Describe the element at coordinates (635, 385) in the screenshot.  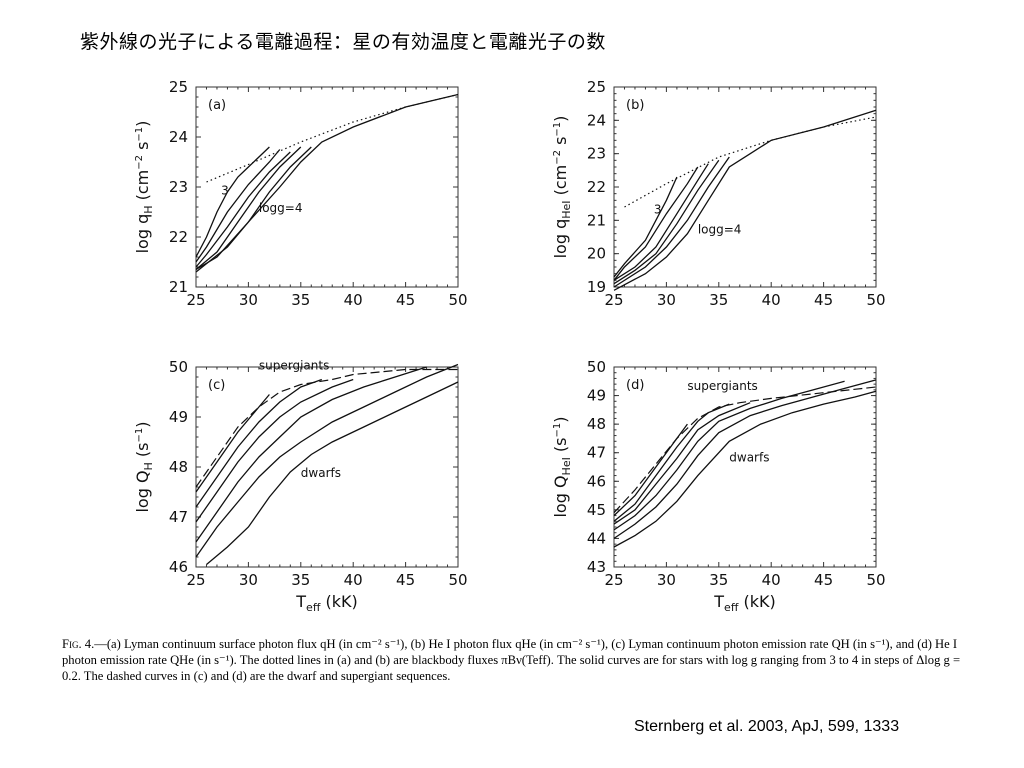
I see `chart-d-panel-label: (d)` at that location.